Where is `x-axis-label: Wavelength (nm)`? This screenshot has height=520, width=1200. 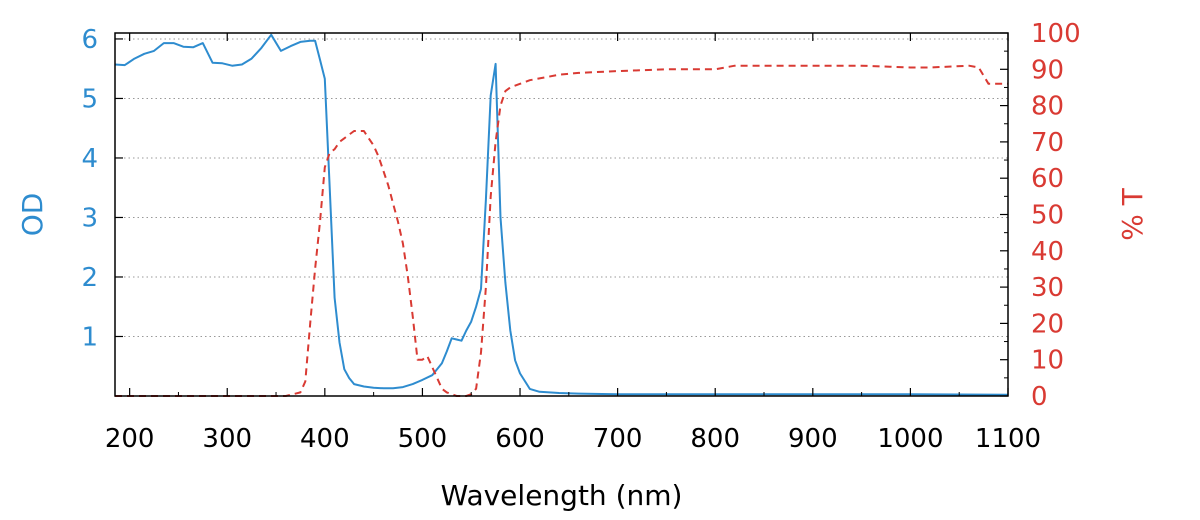 x-axis-label: Wavelength (nm) is located at coordinates (562, 495).